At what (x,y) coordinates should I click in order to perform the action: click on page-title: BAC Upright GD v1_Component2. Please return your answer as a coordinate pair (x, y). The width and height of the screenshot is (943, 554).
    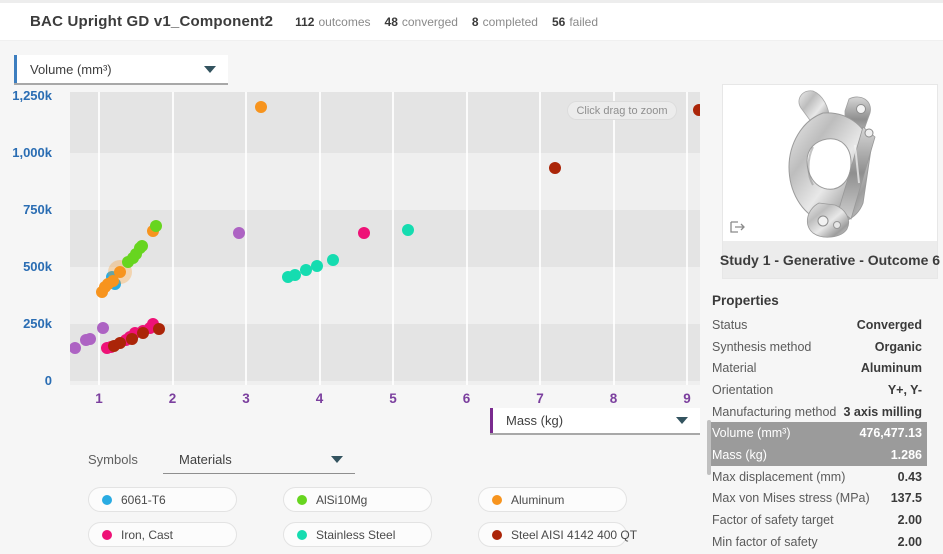
    Looking at the image, I should click on (152, 21).